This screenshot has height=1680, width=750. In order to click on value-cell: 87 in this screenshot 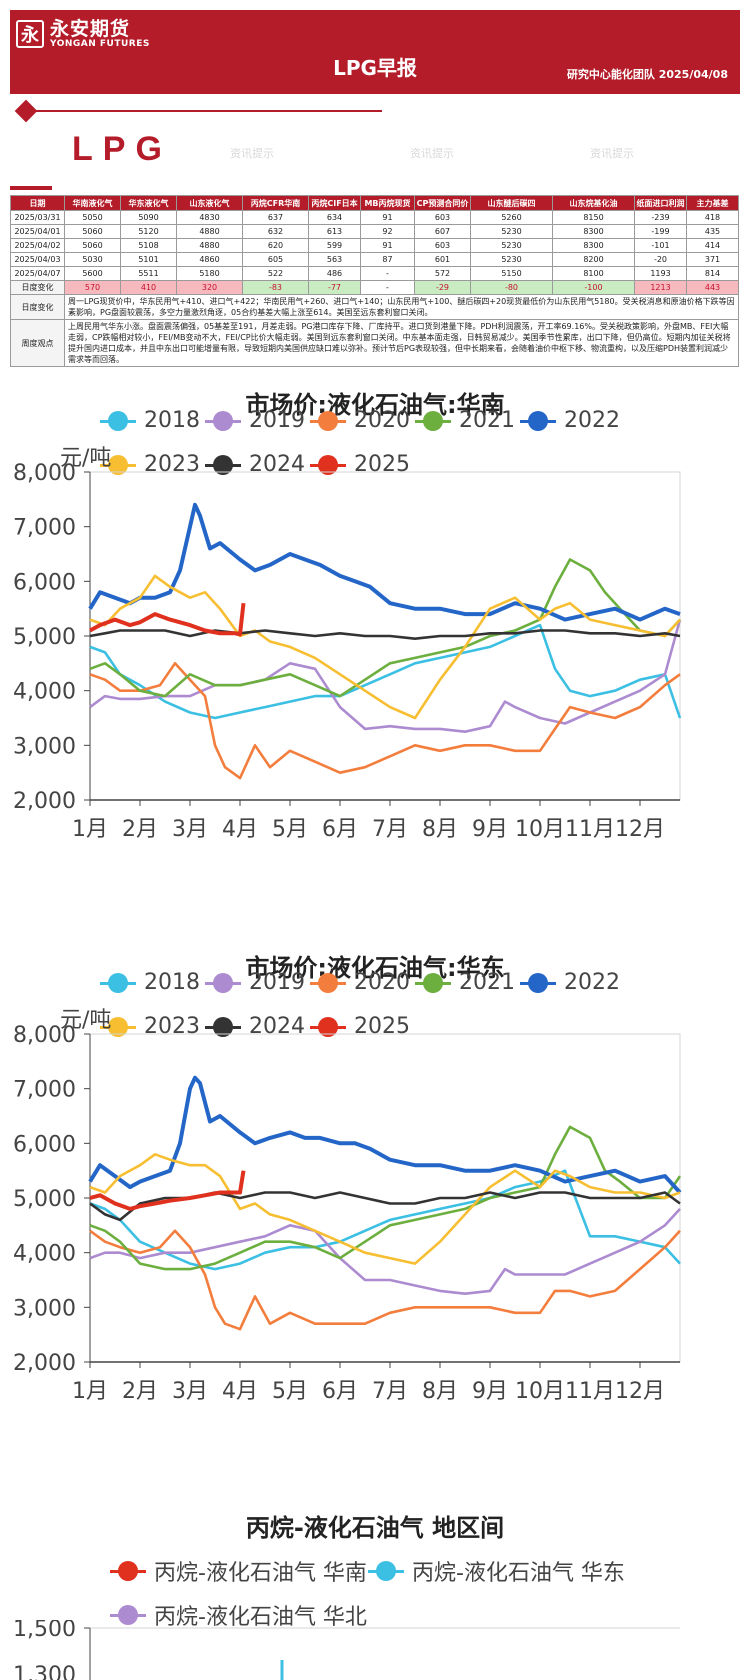, I will do `click(387, 259)`.